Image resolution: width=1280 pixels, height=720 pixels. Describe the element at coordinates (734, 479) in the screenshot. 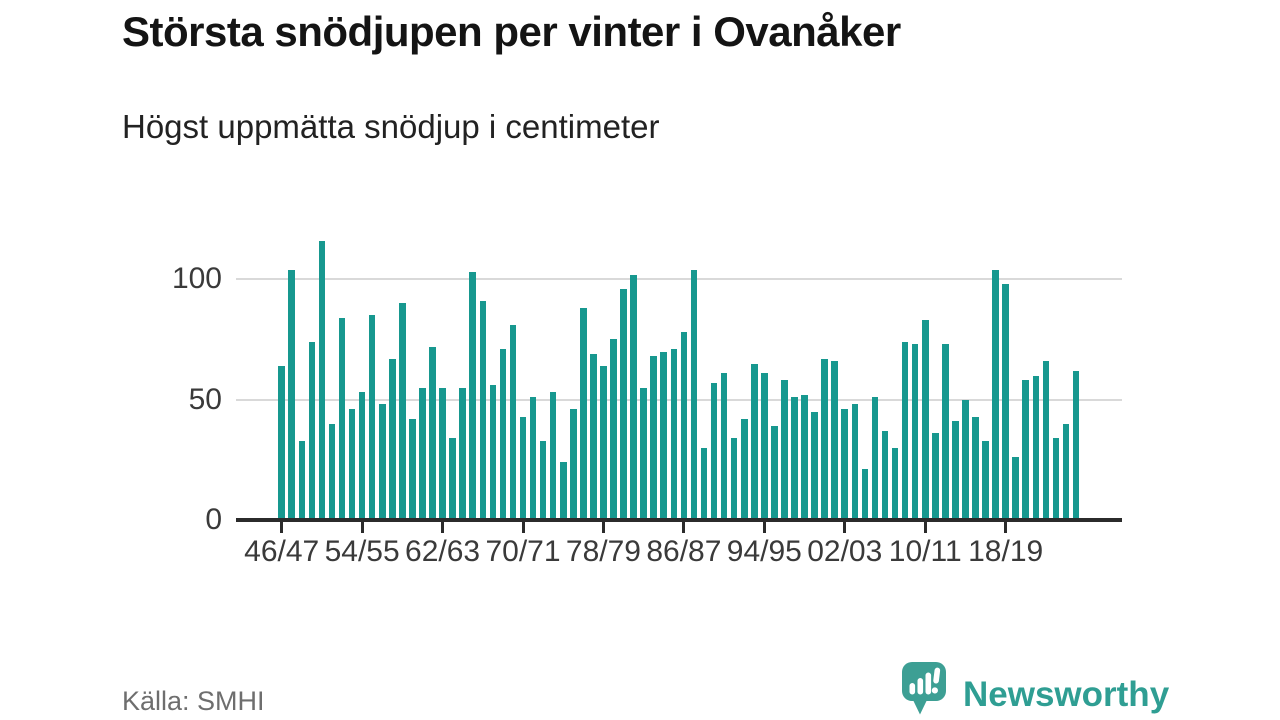

I see `bar-91/92` at that location.